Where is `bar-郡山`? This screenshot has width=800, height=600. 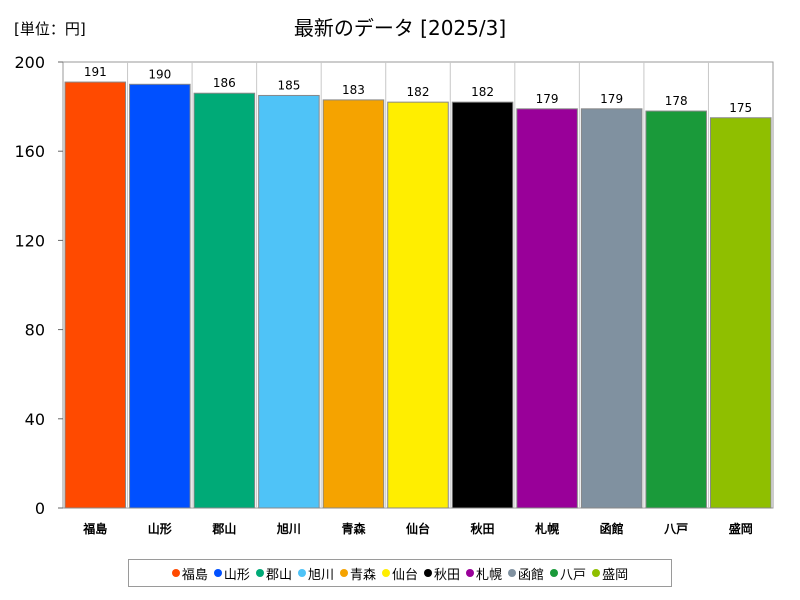
bar-郡山 is located at coordinates (224, 300).